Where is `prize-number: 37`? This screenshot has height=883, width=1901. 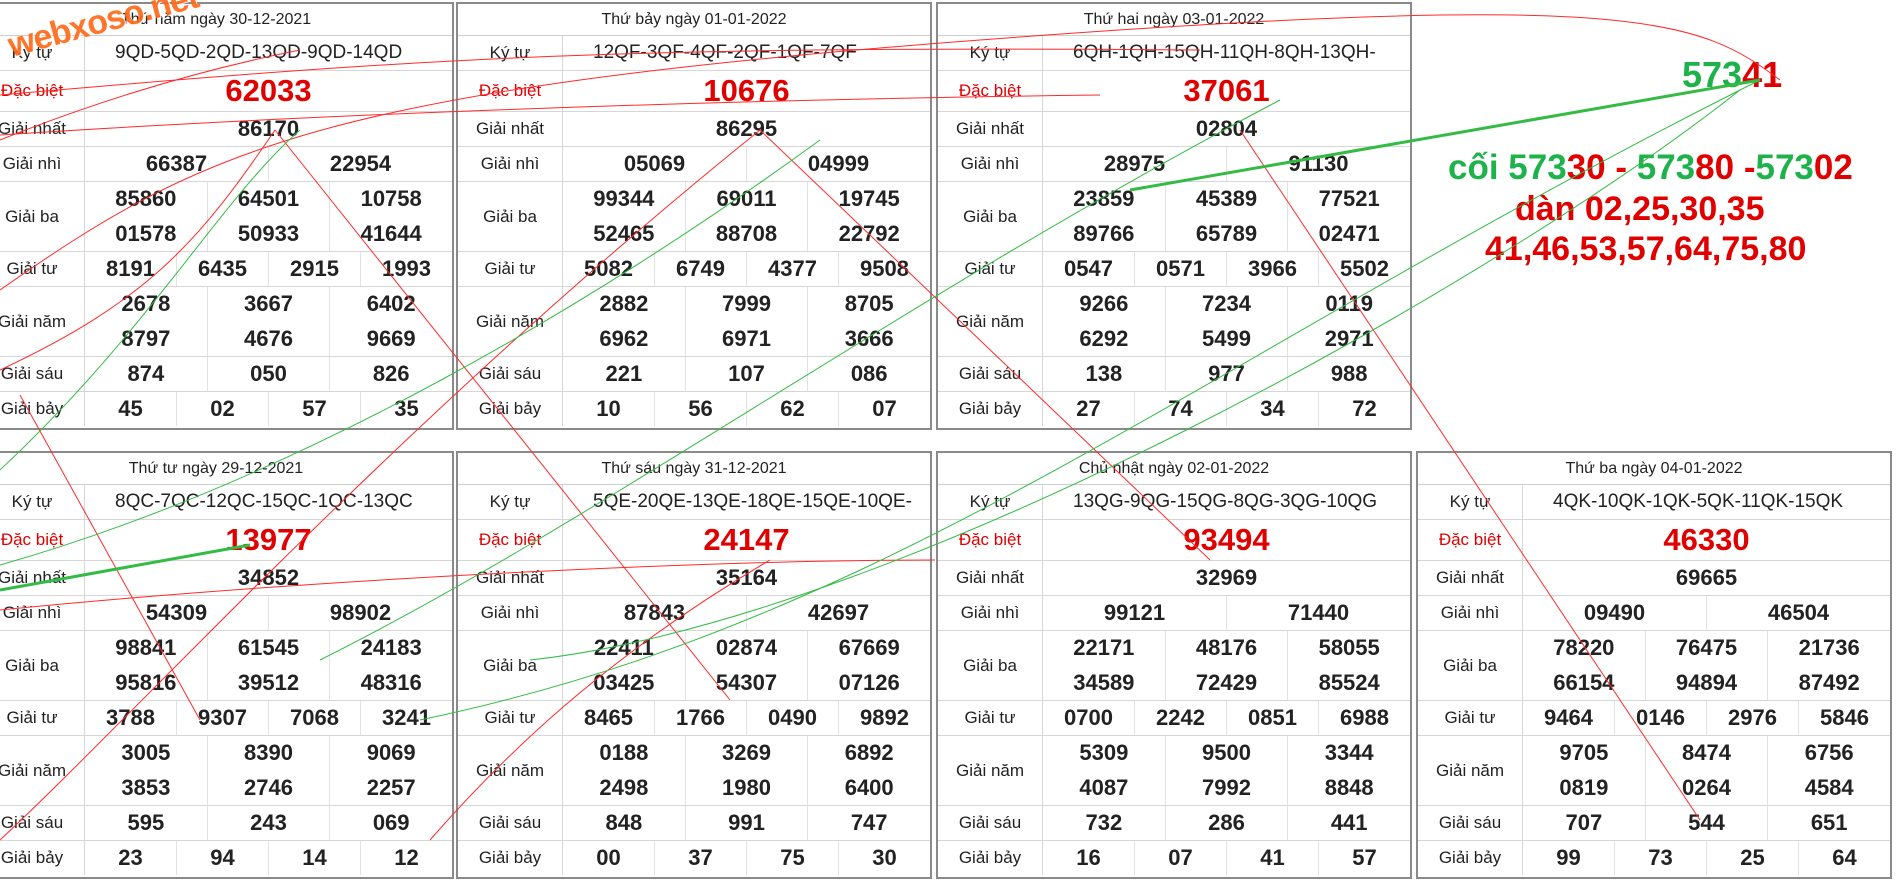 prize-number: 37 is located at coordinates (701, 858).